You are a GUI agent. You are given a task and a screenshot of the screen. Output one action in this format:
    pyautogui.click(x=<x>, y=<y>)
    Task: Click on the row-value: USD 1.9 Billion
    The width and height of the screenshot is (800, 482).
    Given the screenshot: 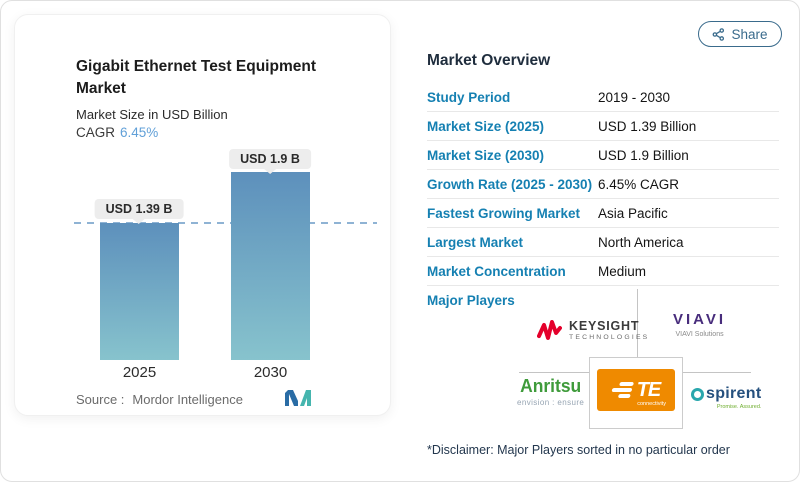 What is the action you would take?
    pyautogui.click(x=643, y=155)
    